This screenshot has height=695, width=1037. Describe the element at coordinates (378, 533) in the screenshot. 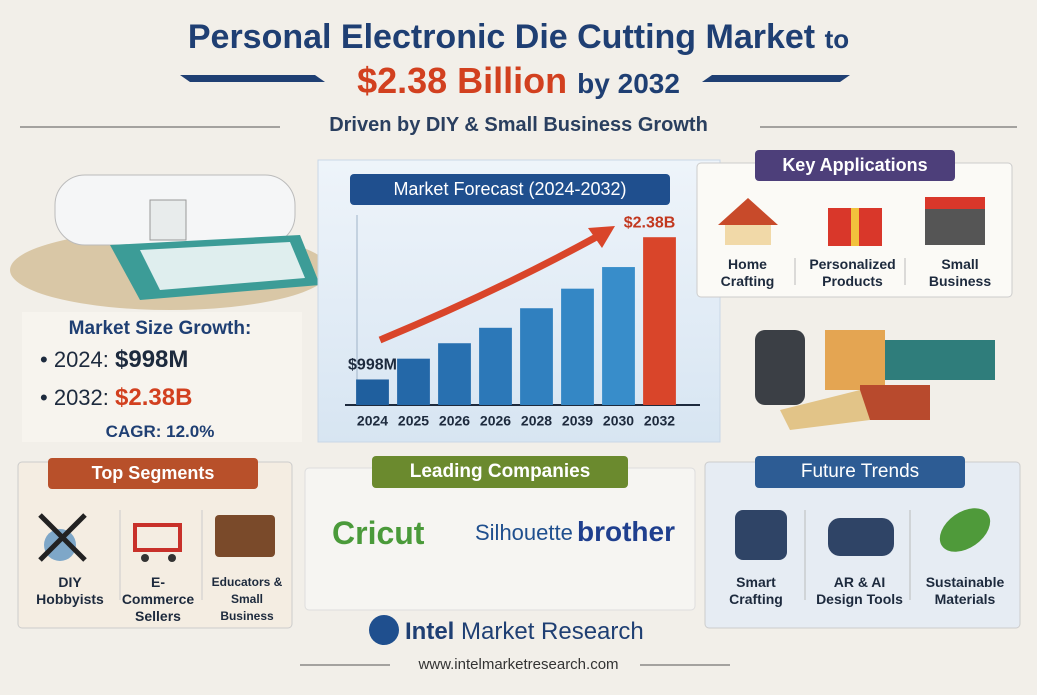

I see `company-logo: Cricut` at that location.